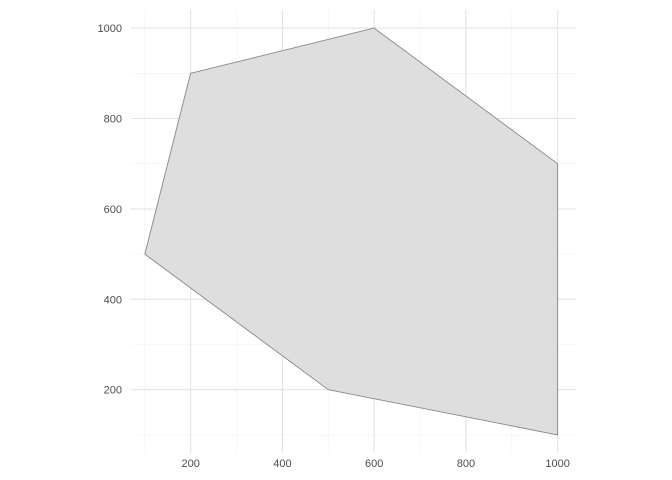  Describe the element at coordinates (282, 464) in the screenshot. I see `x-tick-label: 400` at that location.